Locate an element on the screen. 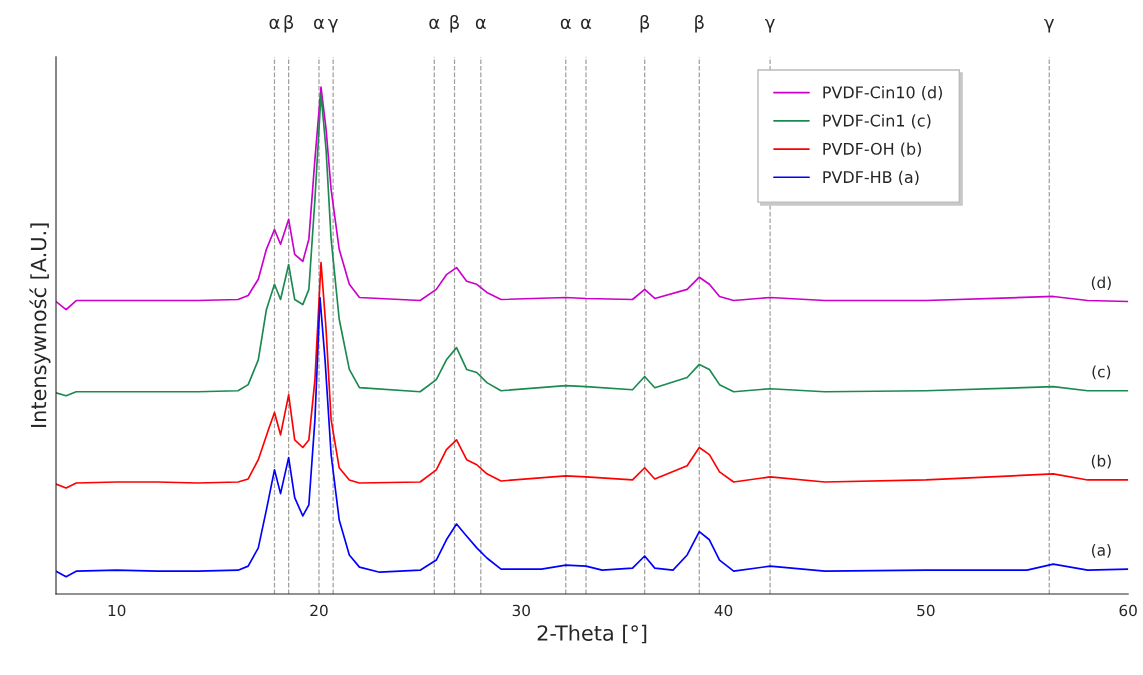  x-tick-label: 10 is located at coordinates (117, 610).